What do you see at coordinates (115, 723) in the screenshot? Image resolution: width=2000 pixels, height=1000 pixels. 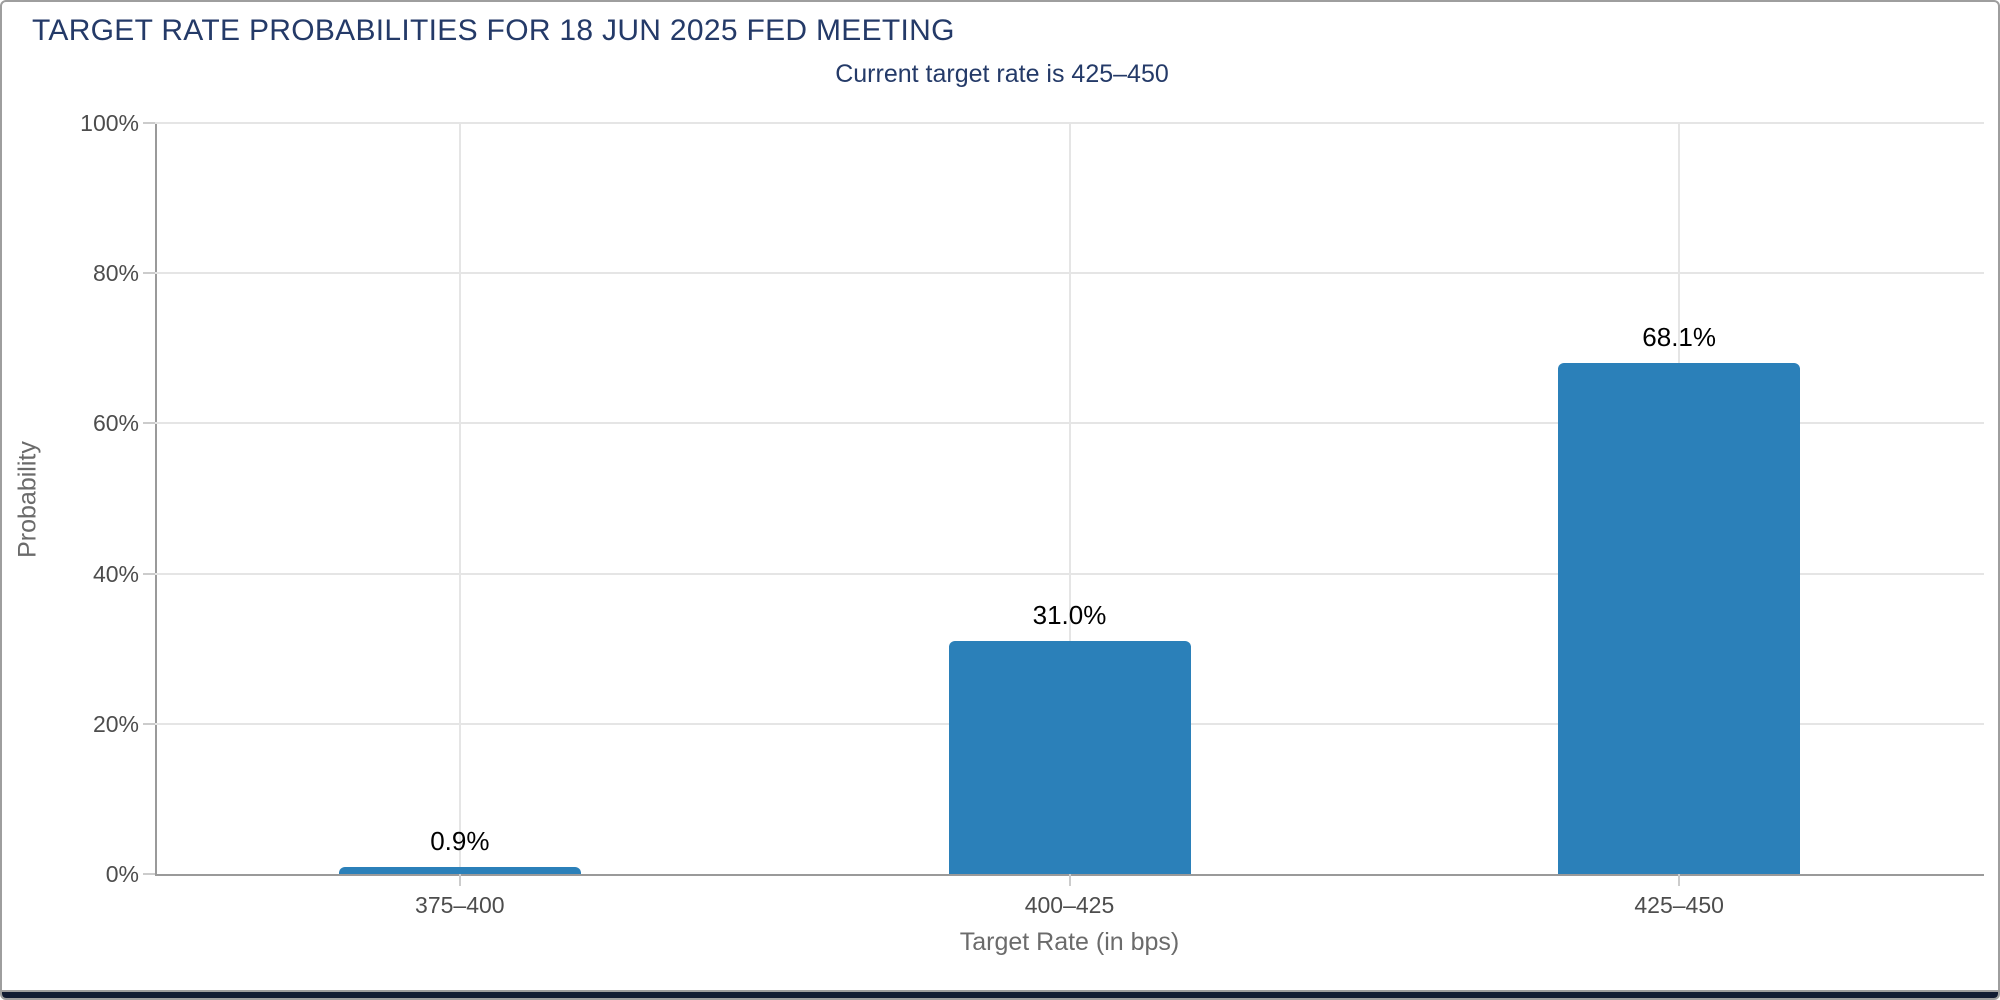 I see `y-tick-label: 20%` at bounding box center [115, 723].